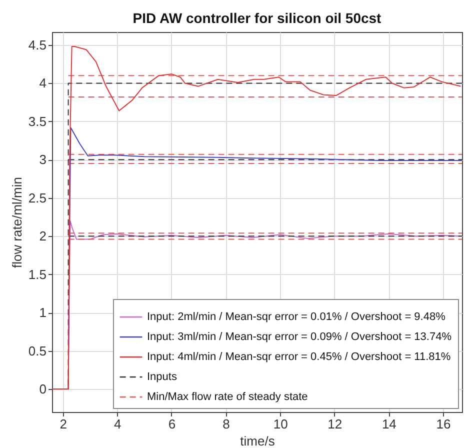 The width and height of the screenshot is (466, 448). Describe the element at coordinates (299, 337) in the screenshot. I see `legend-label: Input: 3ml/min / Mean-sqr error = 0.09% / Overshoot = 13.74%` at that location.